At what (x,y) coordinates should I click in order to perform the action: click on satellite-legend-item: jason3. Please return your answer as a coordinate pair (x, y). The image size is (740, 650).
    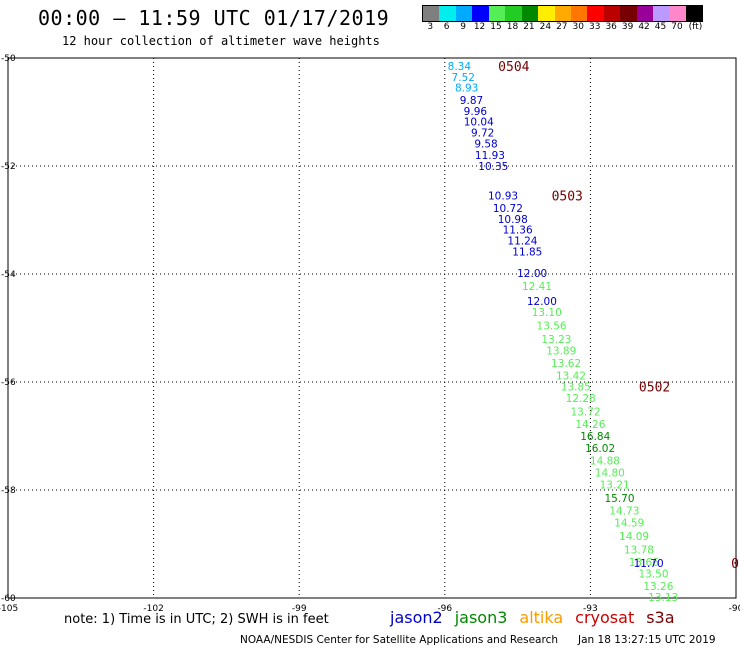
    Looking at the image, I should click on (481, 617).